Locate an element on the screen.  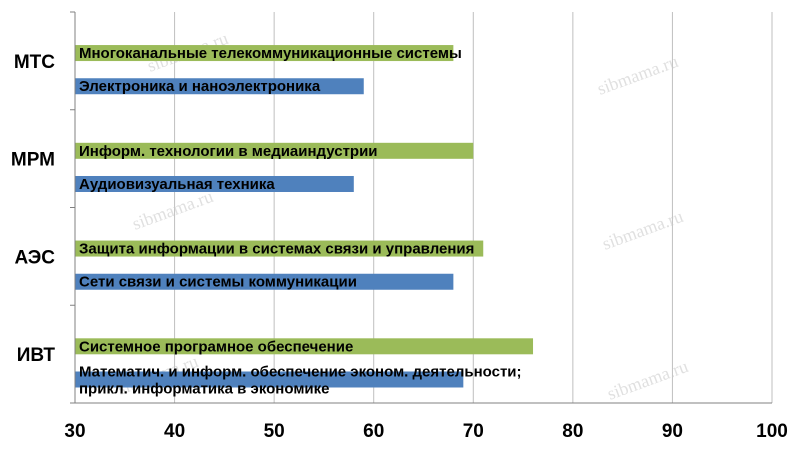
bar-label: прикл. информатика в экономике is located at coordinates (204, 388).